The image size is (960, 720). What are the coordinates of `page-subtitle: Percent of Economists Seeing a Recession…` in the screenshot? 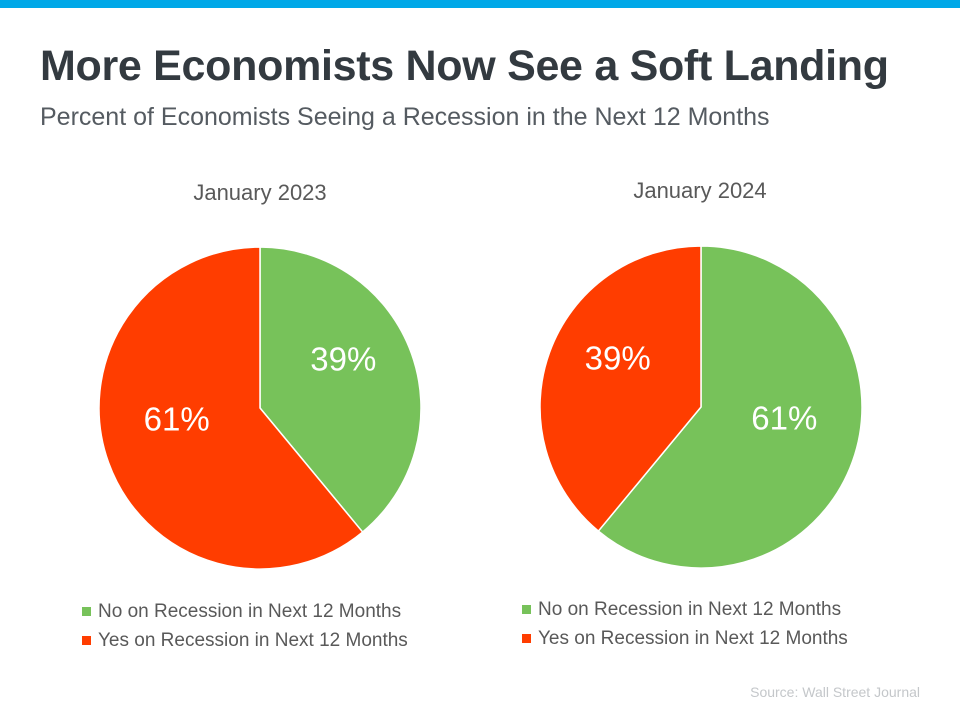 It's located at (405, 117).